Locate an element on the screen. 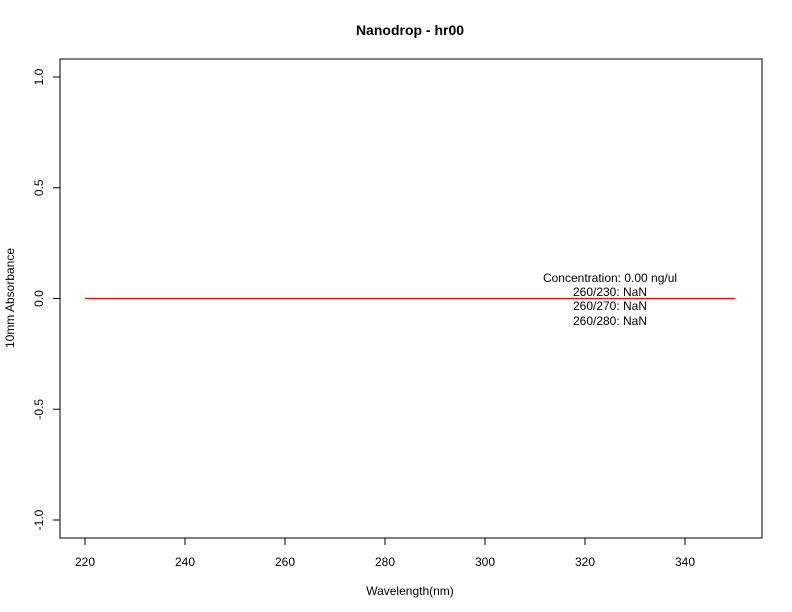  x-tick-label: 220 is located at coordinates (85, 562).